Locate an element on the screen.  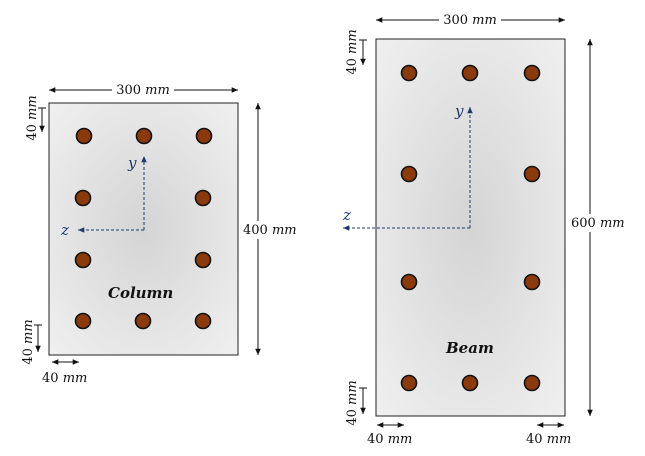
column-y-label: y is located at coordinates (132, 163).